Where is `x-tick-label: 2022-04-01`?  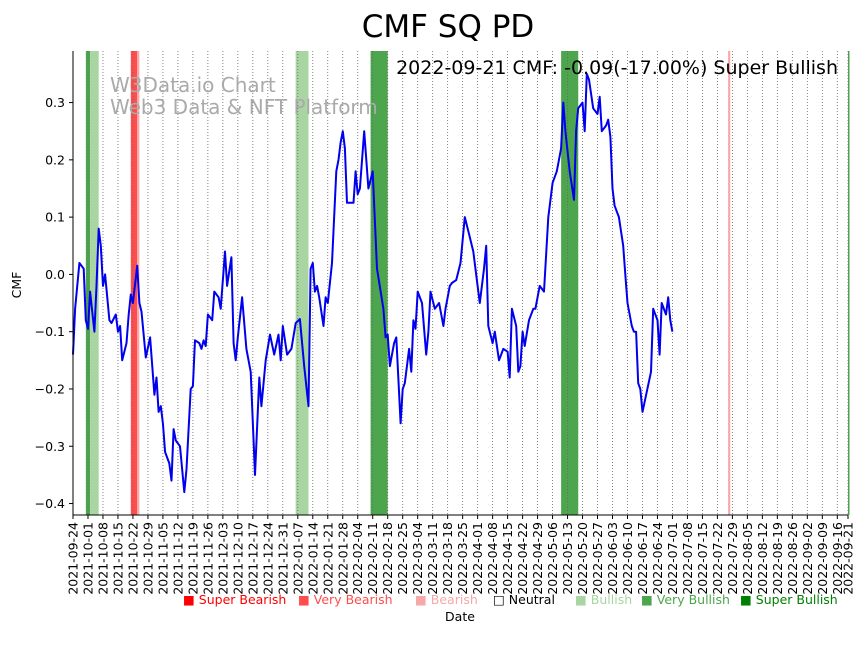 x-tick-label: 2022-04-01 is located at coordinates (477, 558).